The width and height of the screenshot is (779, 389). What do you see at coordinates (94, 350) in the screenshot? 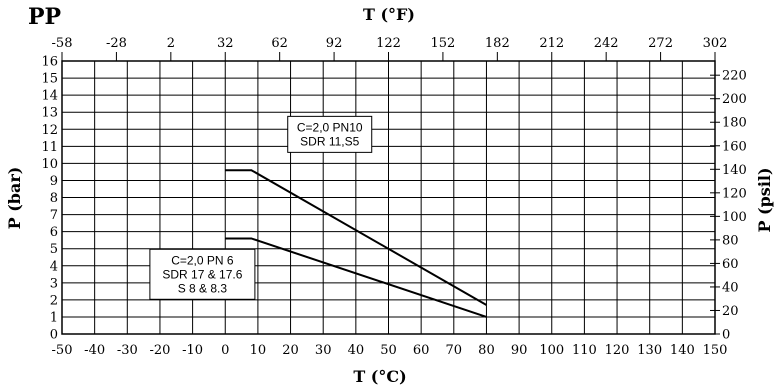
I see `x-tick-label: -40` at bounding box center [94, 350].